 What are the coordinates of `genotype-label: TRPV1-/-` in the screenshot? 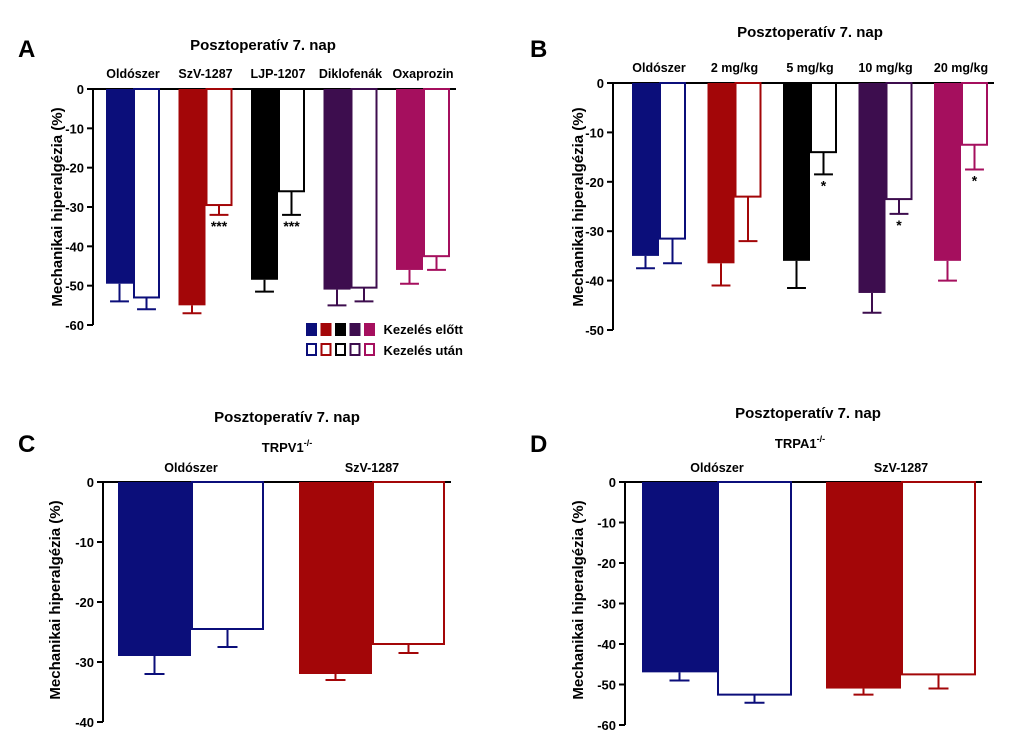 It's located at (287, 446).